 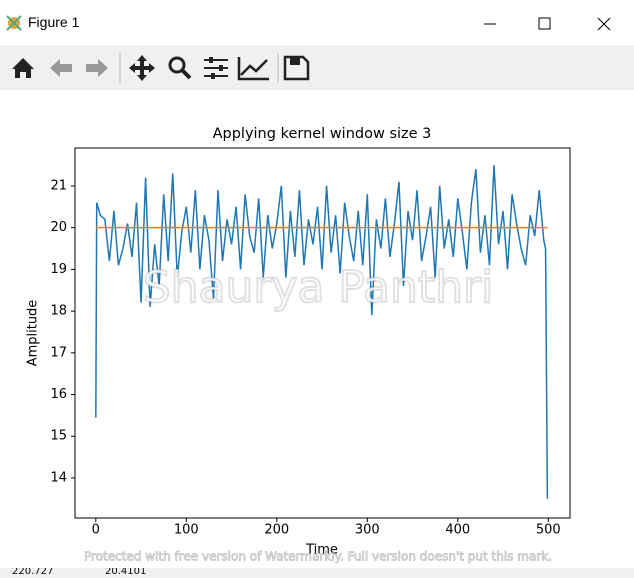 What do you see at coordinates (321, 550) in the screenshot?
I see `x-axis-label: Time` at bounding box center [321, 550].